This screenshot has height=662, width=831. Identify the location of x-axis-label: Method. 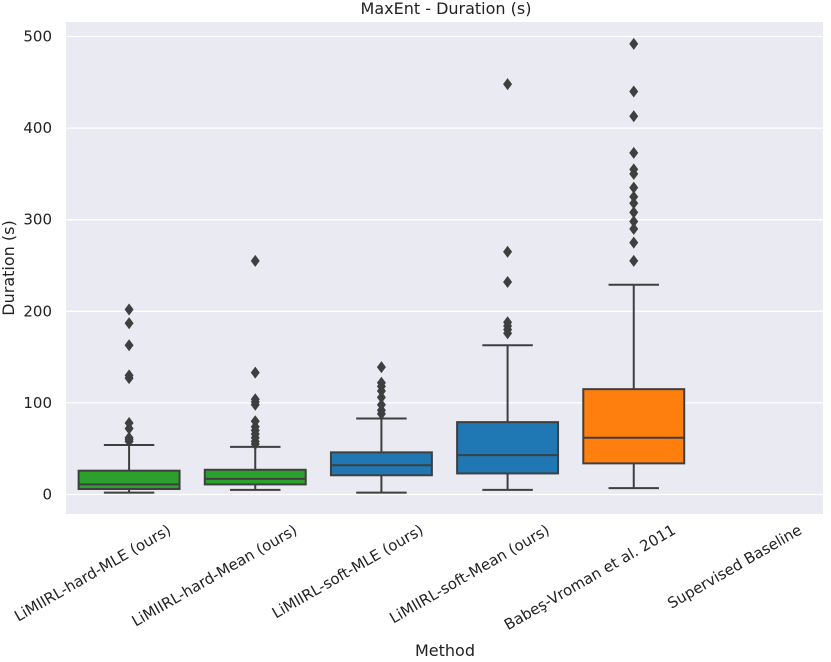
(445, 650).